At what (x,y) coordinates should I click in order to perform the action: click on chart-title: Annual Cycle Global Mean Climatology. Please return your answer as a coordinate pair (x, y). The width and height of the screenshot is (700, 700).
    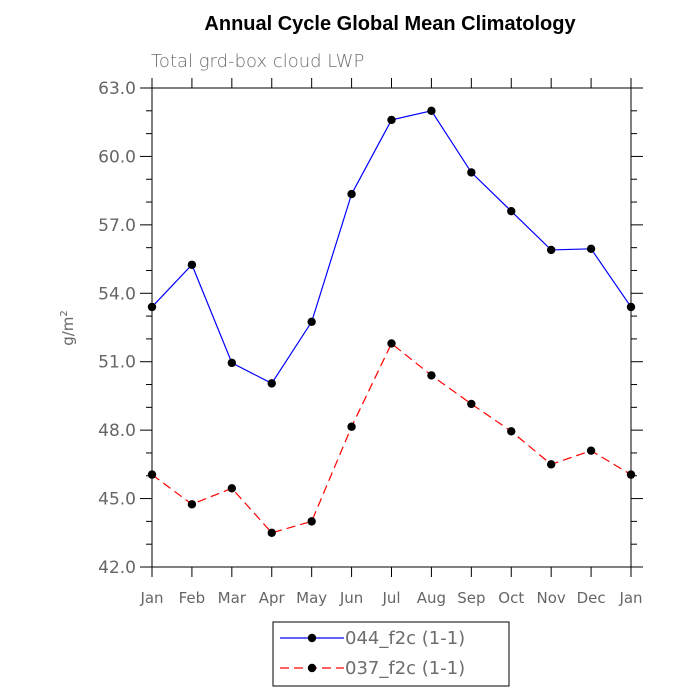
    Looking at the image, I should click on (390, 24).